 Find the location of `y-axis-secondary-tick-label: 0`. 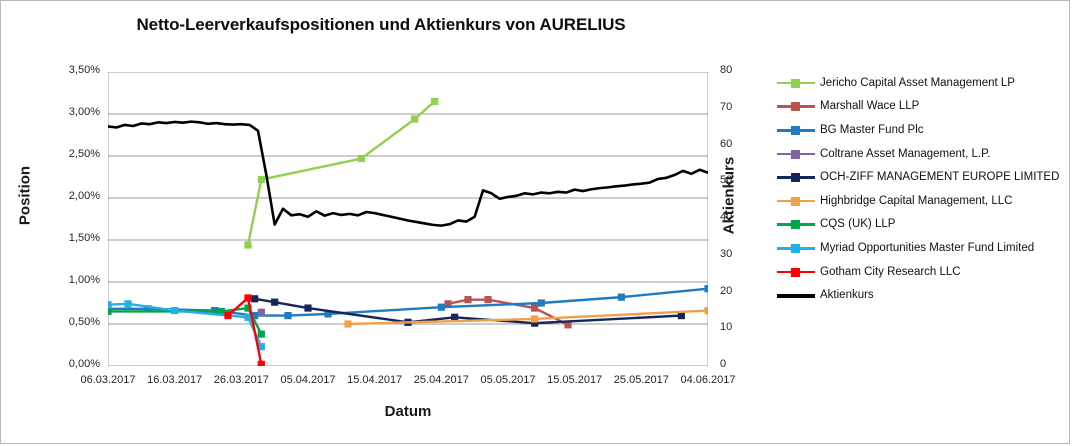

y-axis-secondary-tick-label: 0 is located at coordinates (723, 364).